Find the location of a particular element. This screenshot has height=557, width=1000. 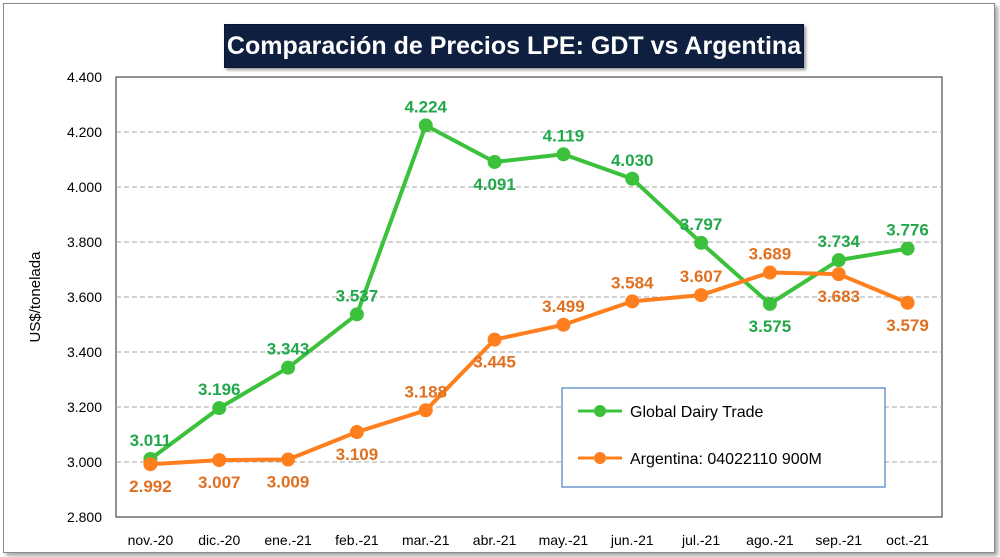

x-tick-label: sep.-21 is located at coordinates (838, 540).